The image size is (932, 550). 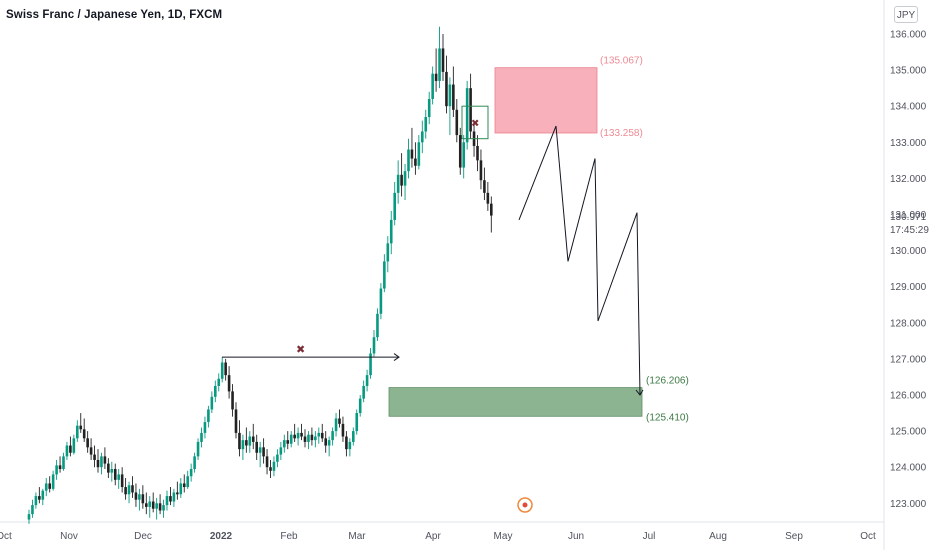 What do you see at coordinates (909, 230) in the screenshot?
I see `countdown-label: 17:45:29` at bounding box center [909, 230].